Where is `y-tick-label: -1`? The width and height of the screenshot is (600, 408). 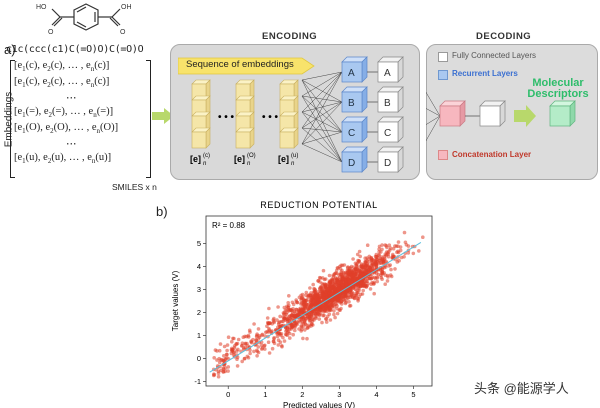
y-tick-label: -1 is located at coordinates (197, 381).